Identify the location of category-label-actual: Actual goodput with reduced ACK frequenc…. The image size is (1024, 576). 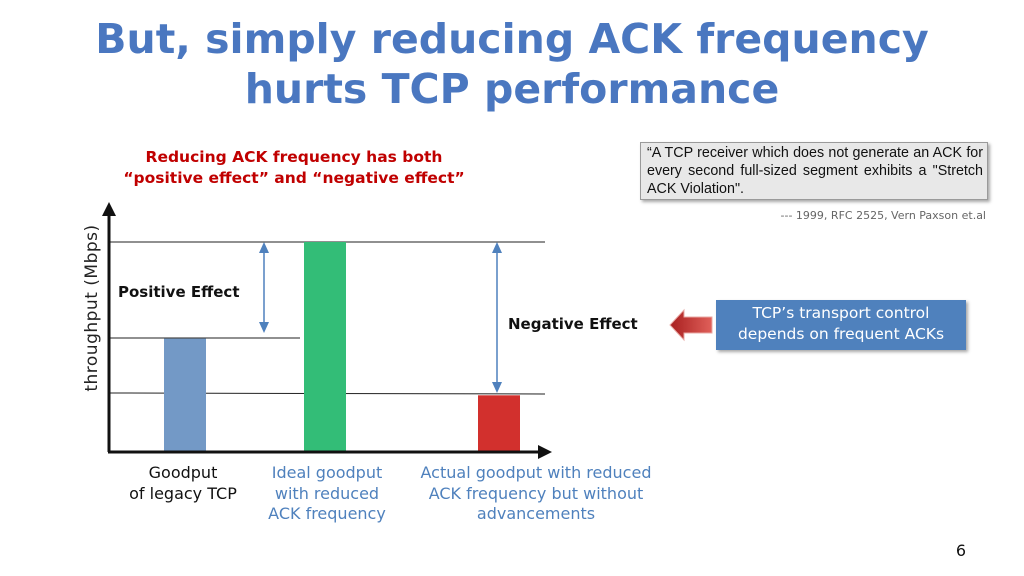
(536, 494).